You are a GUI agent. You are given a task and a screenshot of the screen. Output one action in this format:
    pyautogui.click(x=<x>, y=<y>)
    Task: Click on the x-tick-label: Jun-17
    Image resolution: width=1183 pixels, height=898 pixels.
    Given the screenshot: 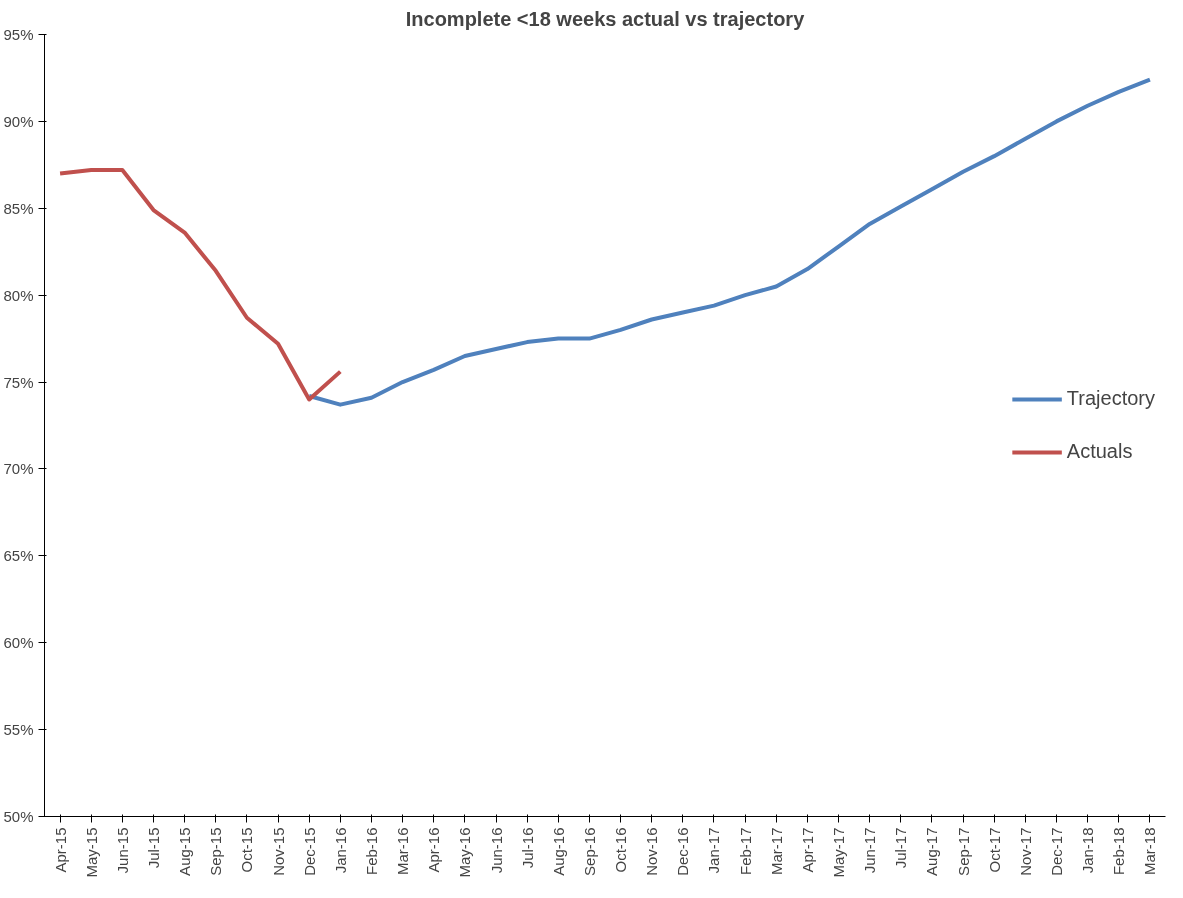 What is the action you would take?
    pyautogui.click(x=870, y=850)
    